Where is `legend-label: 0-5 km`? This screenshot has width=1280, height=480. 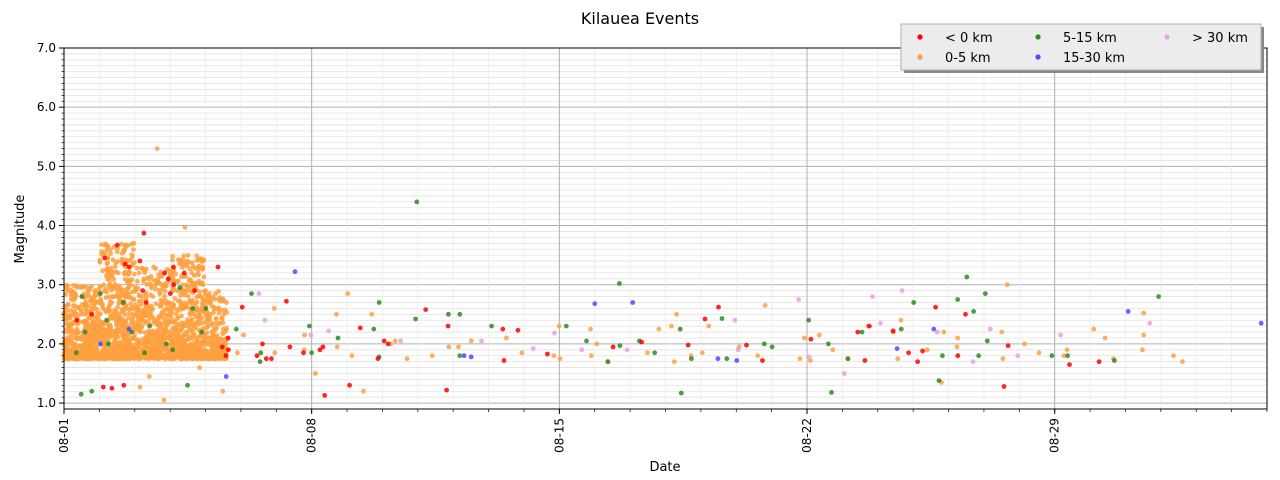 legend-label: 0-5 km is located at coordinates (968, 58).